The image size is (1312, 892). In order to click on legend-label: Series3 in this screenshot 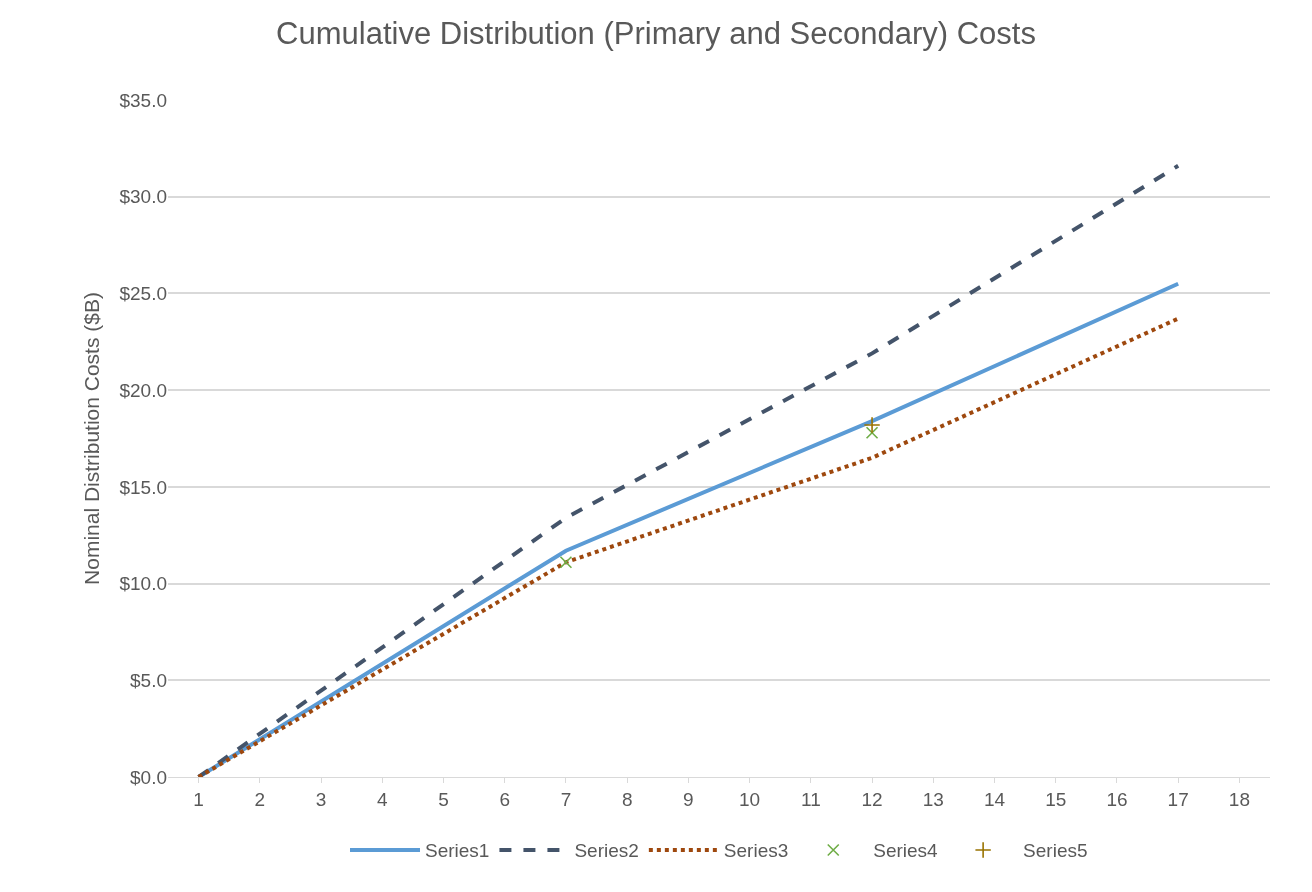, I will do `click(756, 851)`.